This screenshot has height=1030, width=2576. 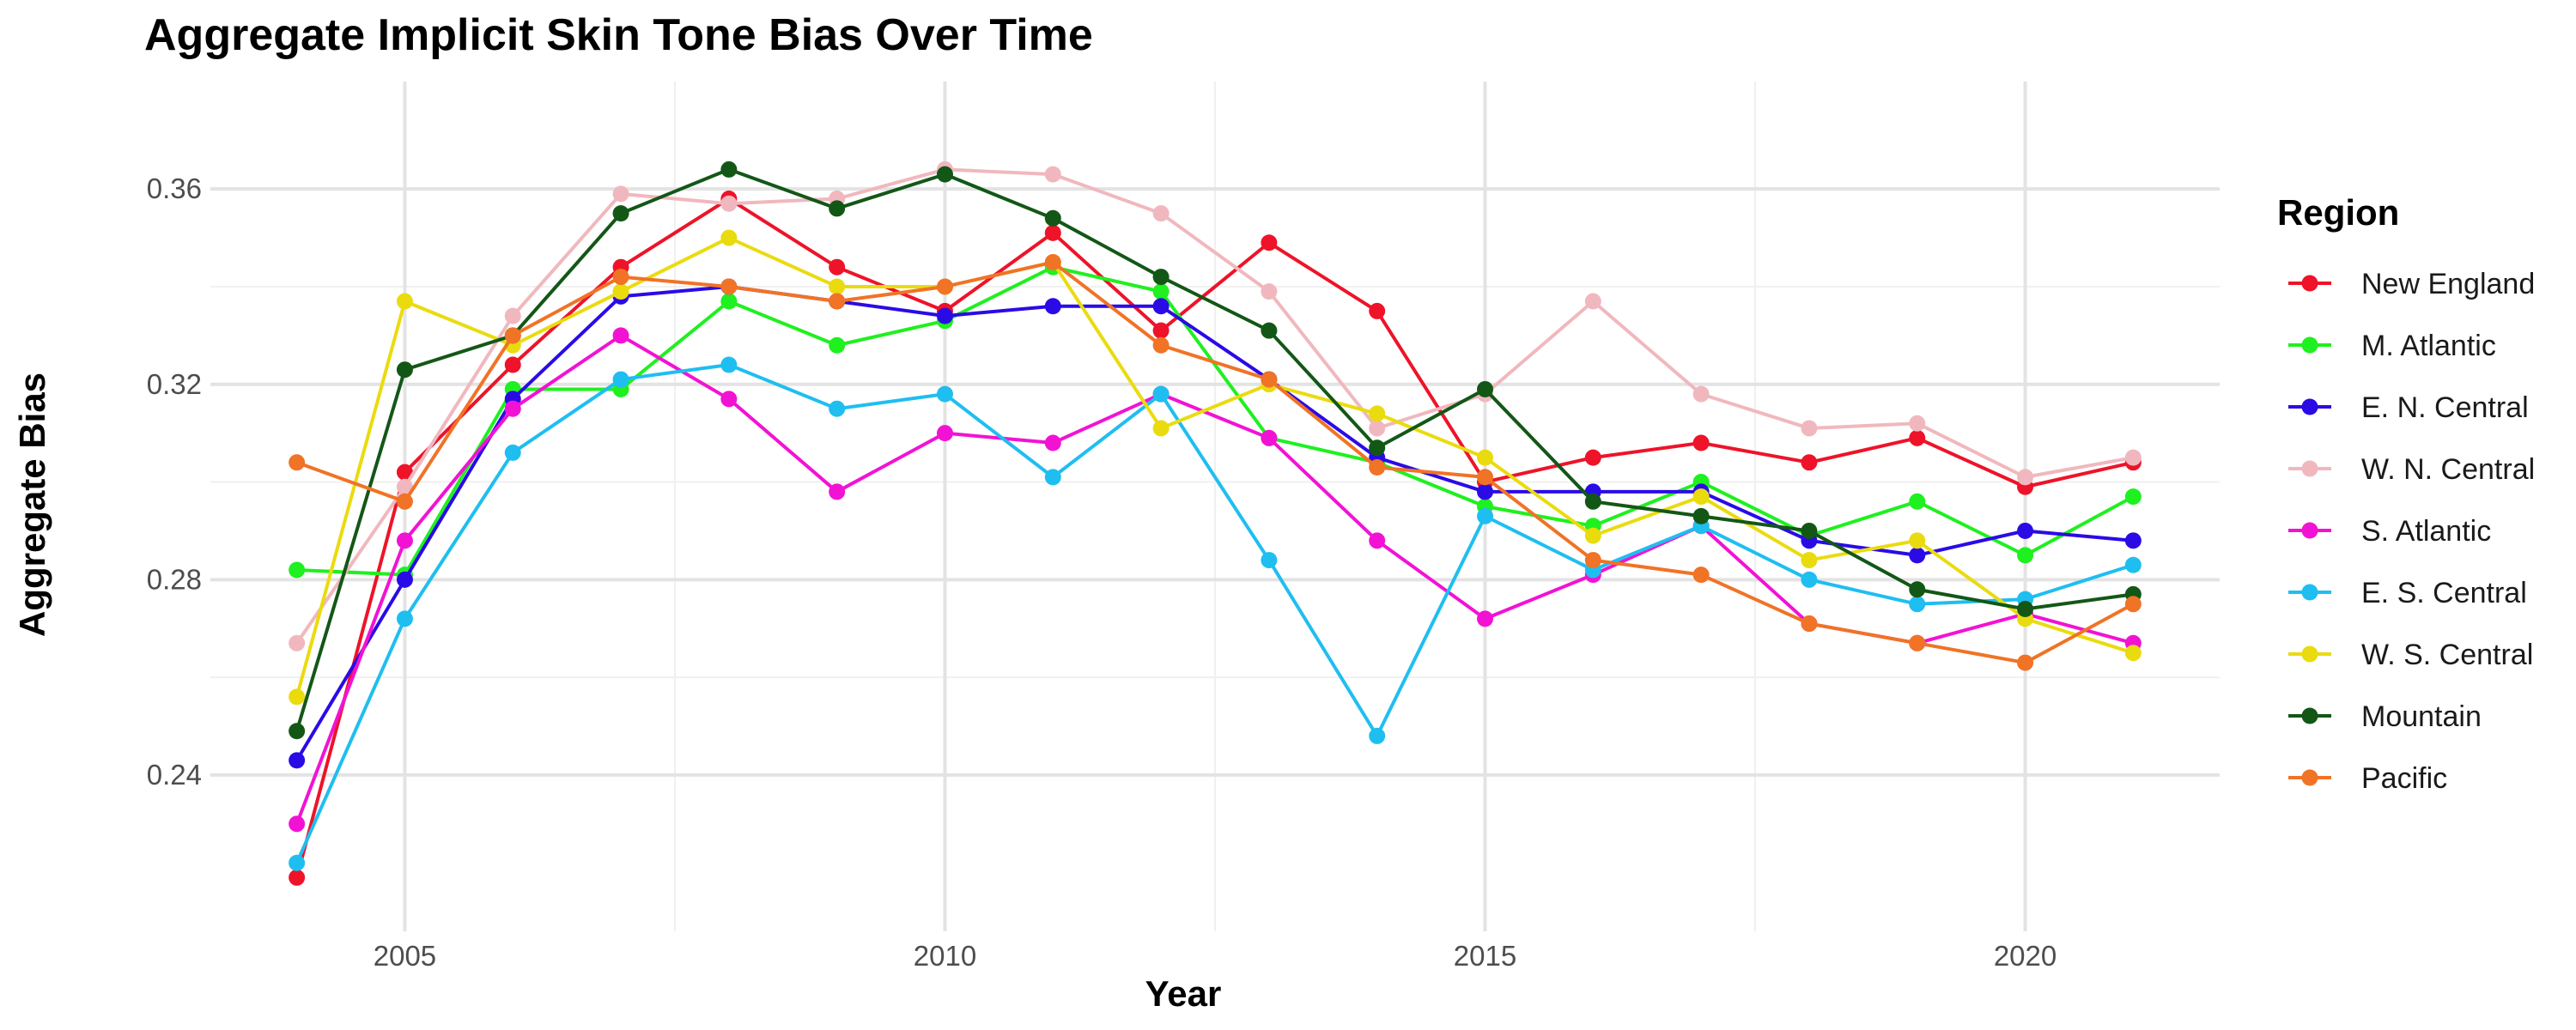 What do you see at coordinates (2026, 956) in the screenshot?
I see `x-tick-label: 2020` at bounding box center [2026, 956].